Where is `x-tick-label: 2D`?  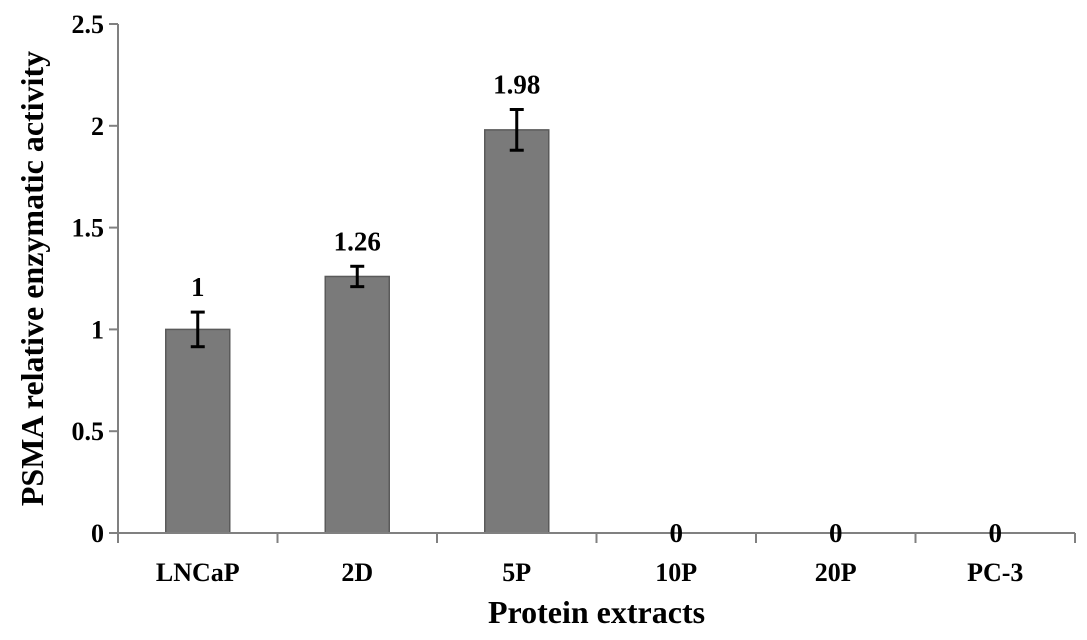 x-tick-label: 2D is located at coordinates (357, 572).